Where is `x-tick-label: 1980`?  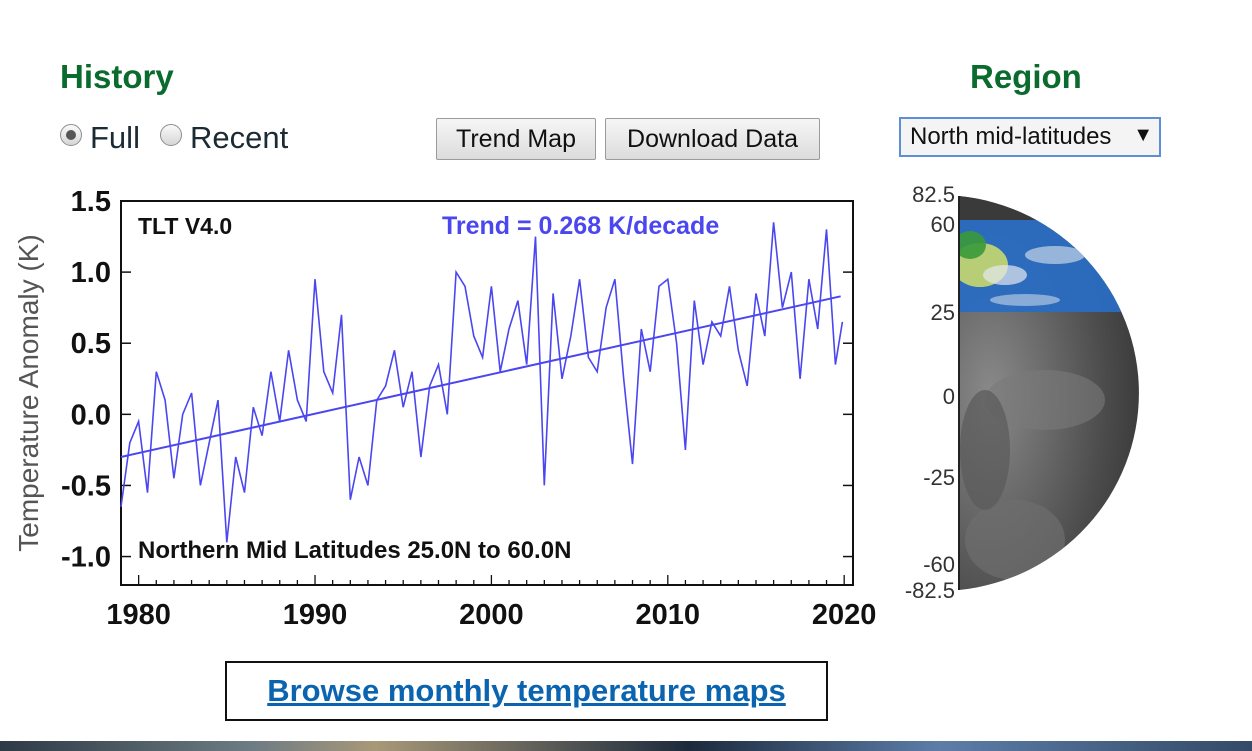 x-tick-label: 1980 is located at coordinates (138, 615).